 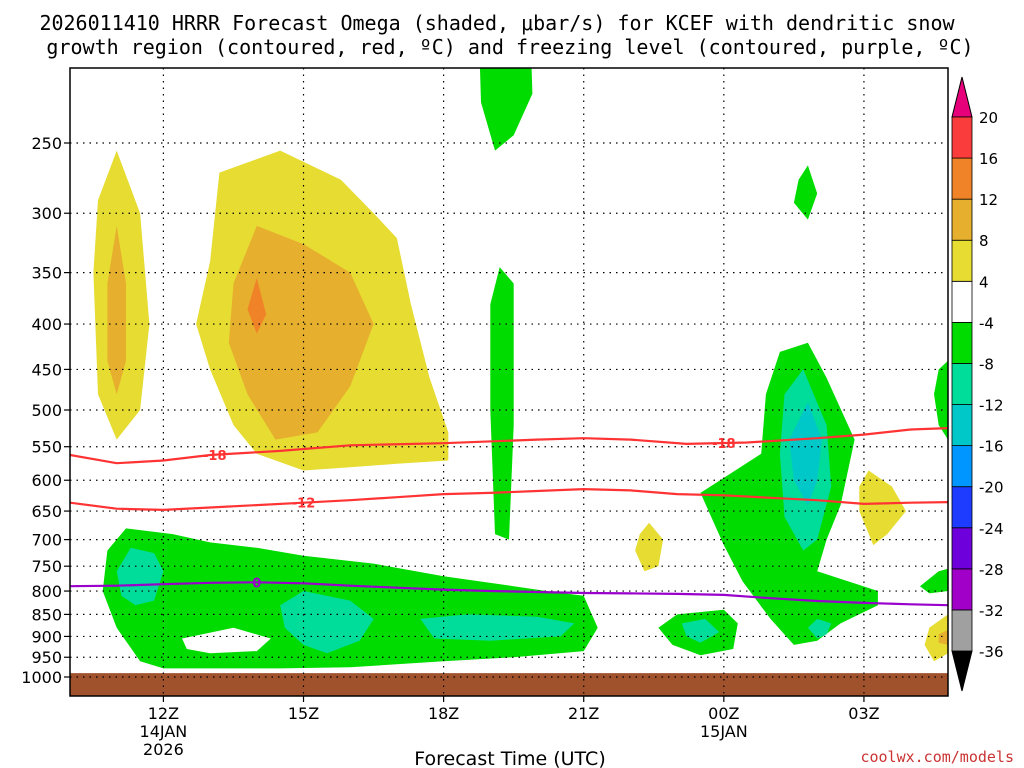 What do you see at coordinates (724, 731) in the screenshot?
I see `x-tick-sublabel-date: 15JAN` at bounding box center [724, 731].